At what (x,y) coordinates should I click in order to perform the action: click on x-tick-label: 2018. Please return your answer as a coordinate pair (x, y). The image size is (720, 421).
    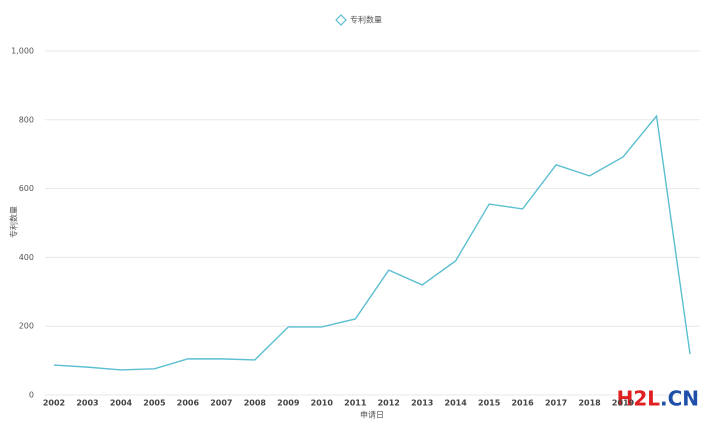
    Looking at the image, I should click on (589, 403).